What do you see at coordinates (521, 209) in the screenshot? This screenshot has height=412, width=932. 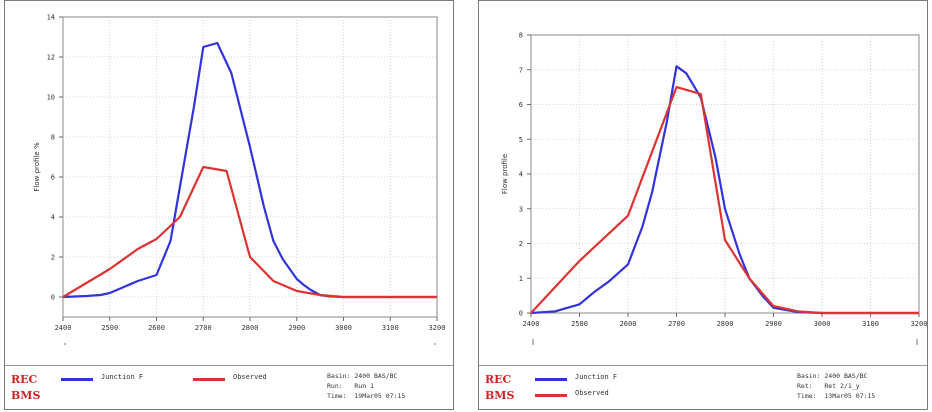 I see `y-tick-label: 3` at bounding box center [521, 209].